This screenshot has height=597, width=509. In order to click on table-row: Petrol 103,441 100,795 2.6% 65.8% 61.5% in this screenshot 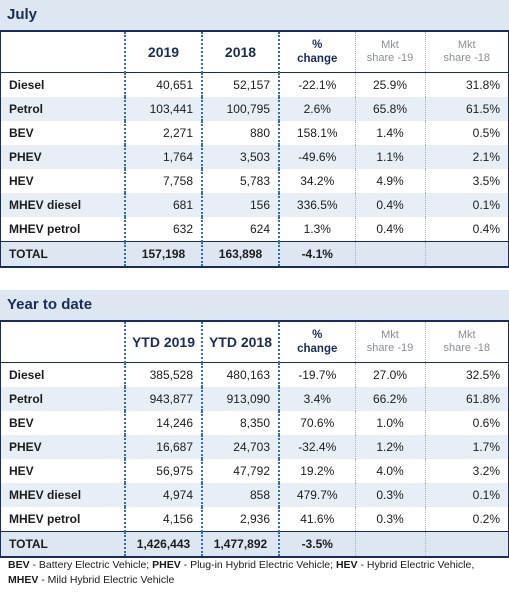, I will do `click(254, 109)`.